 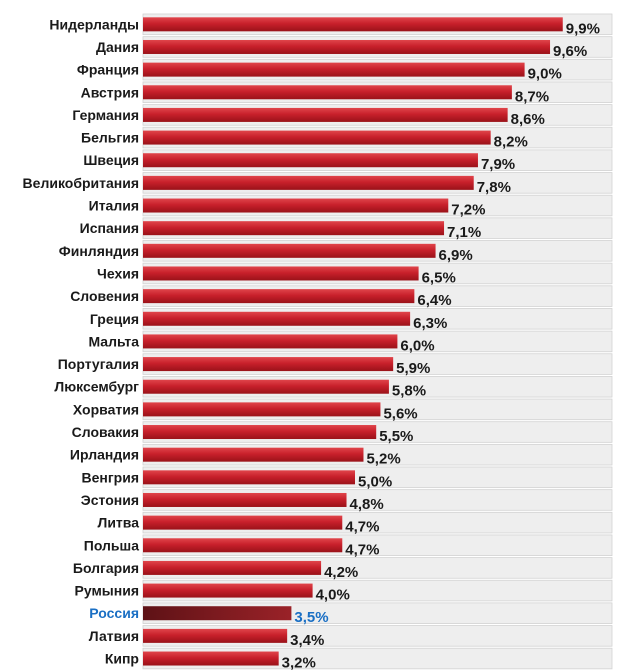 What do you see at coordinates (110, 138) in the screenshot?
I see `category-label: Бельгия` at bounding box center [110, 138].